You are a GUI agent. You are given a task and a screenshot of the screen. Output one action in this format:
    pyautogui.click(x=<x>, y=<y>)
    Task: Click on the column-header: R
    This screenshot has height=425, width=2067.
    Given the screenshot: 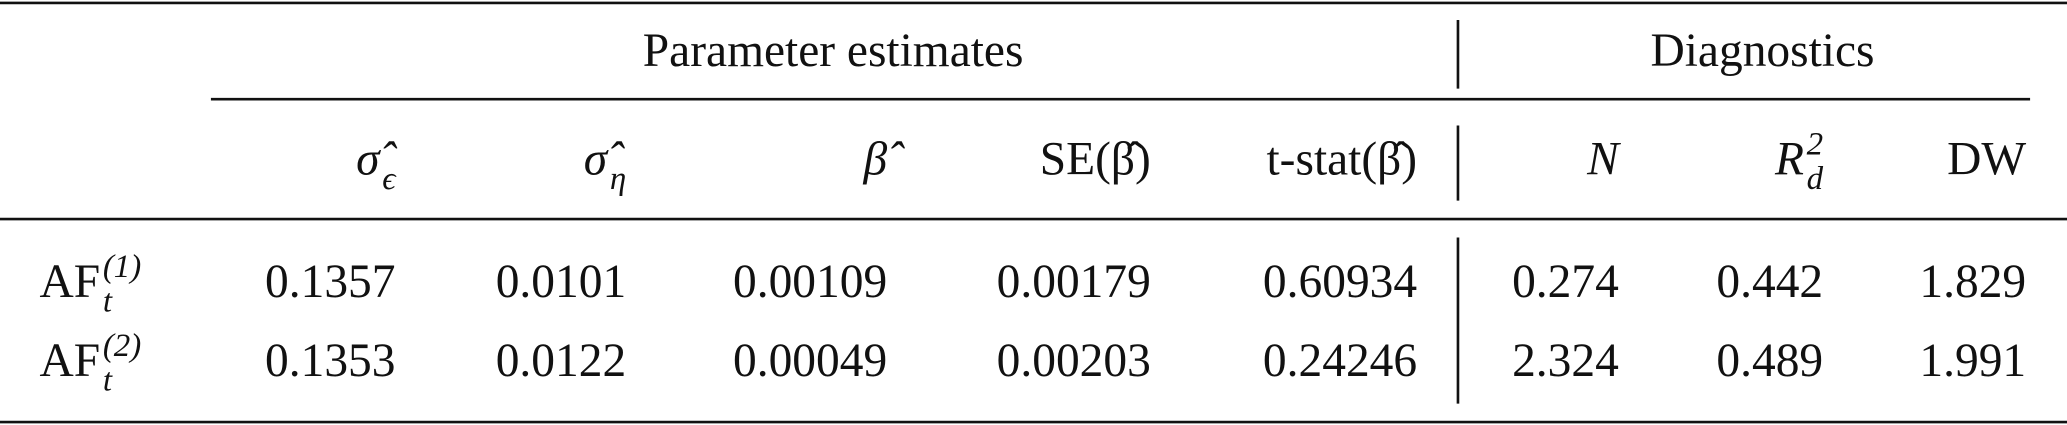 What is the action you would take?
    pyautogui.click(x=1789, y=159)
    